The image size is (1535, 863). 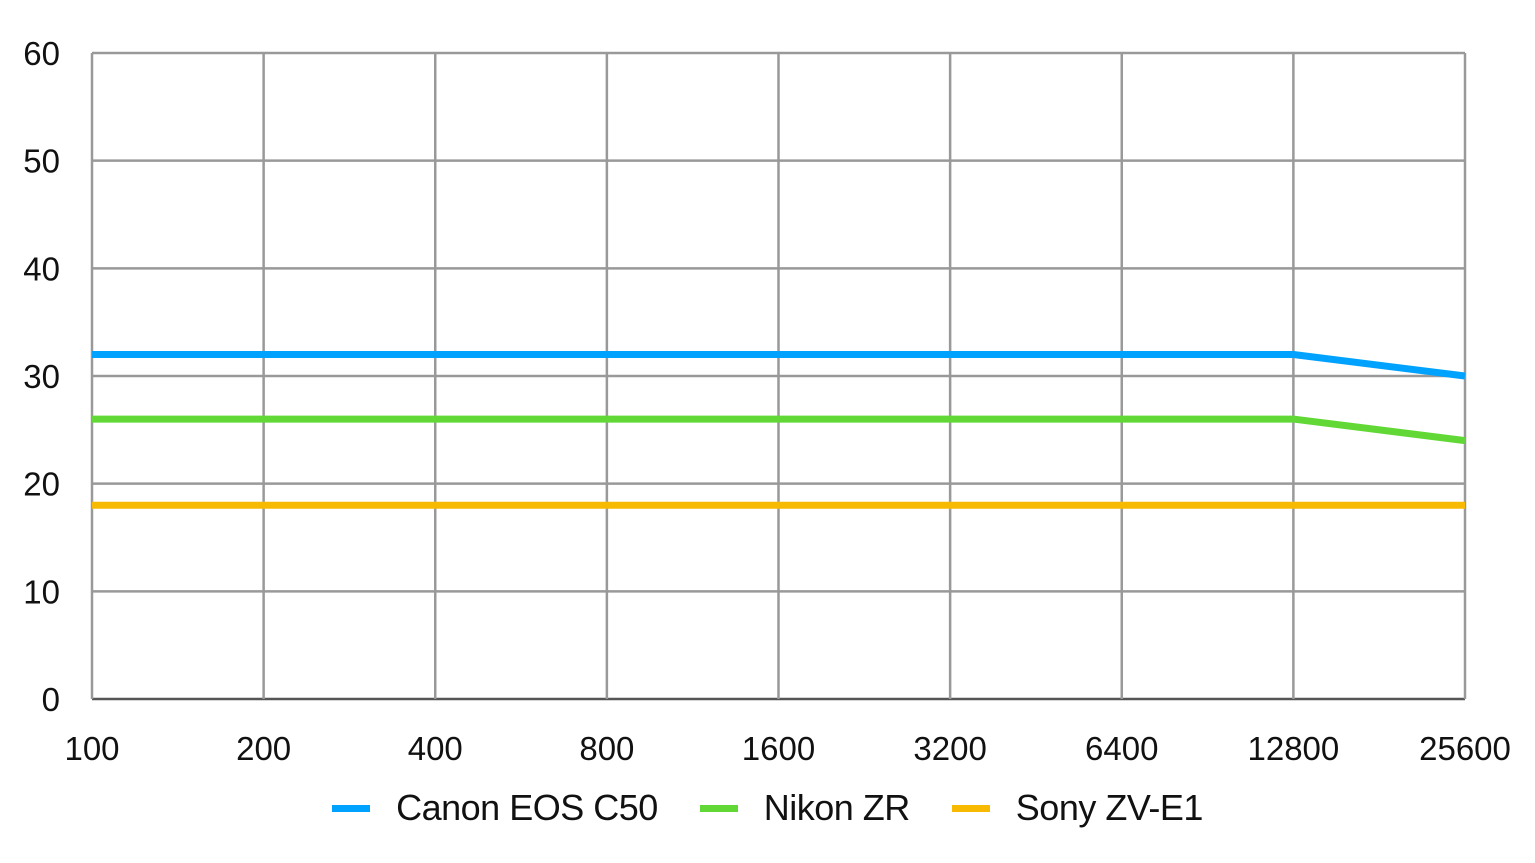 I want to click on legend-swatch-nikon-icon, so click(x=718, y=808).